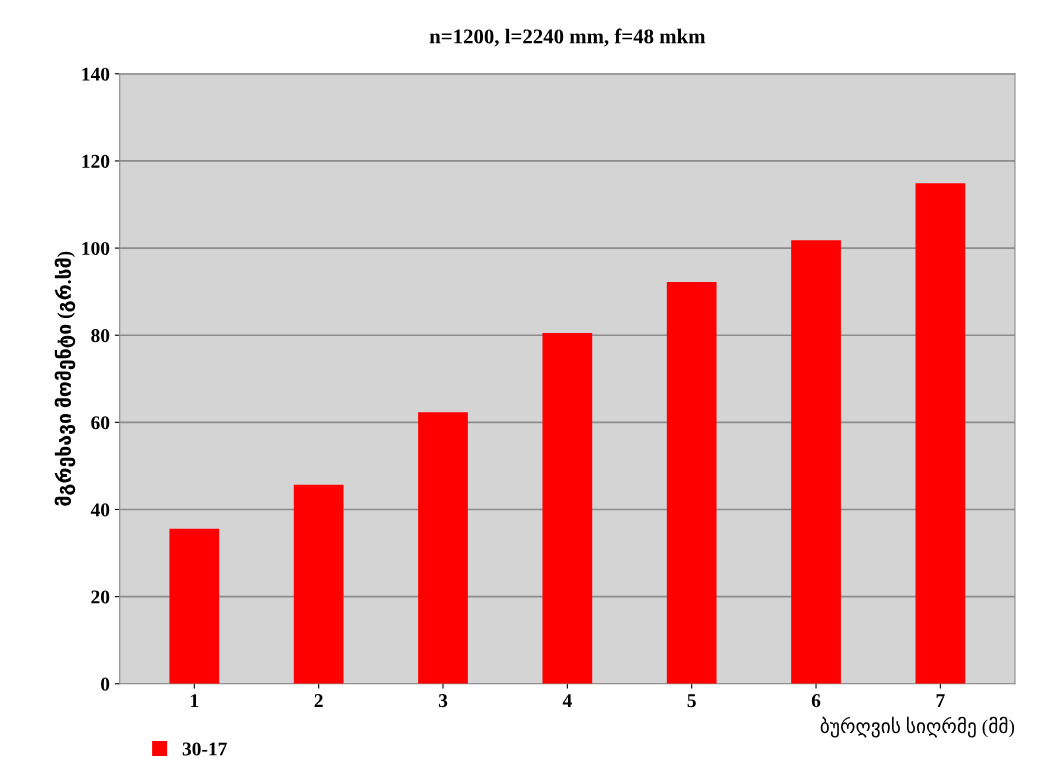 The width and height of the screenshot is (1041, 777). What do you see at coordinates (917, 727) in the screenshot?
I see `x-axis-title: ბურღვის სიღრმე (მმ)` at bounding box center [917, 727].